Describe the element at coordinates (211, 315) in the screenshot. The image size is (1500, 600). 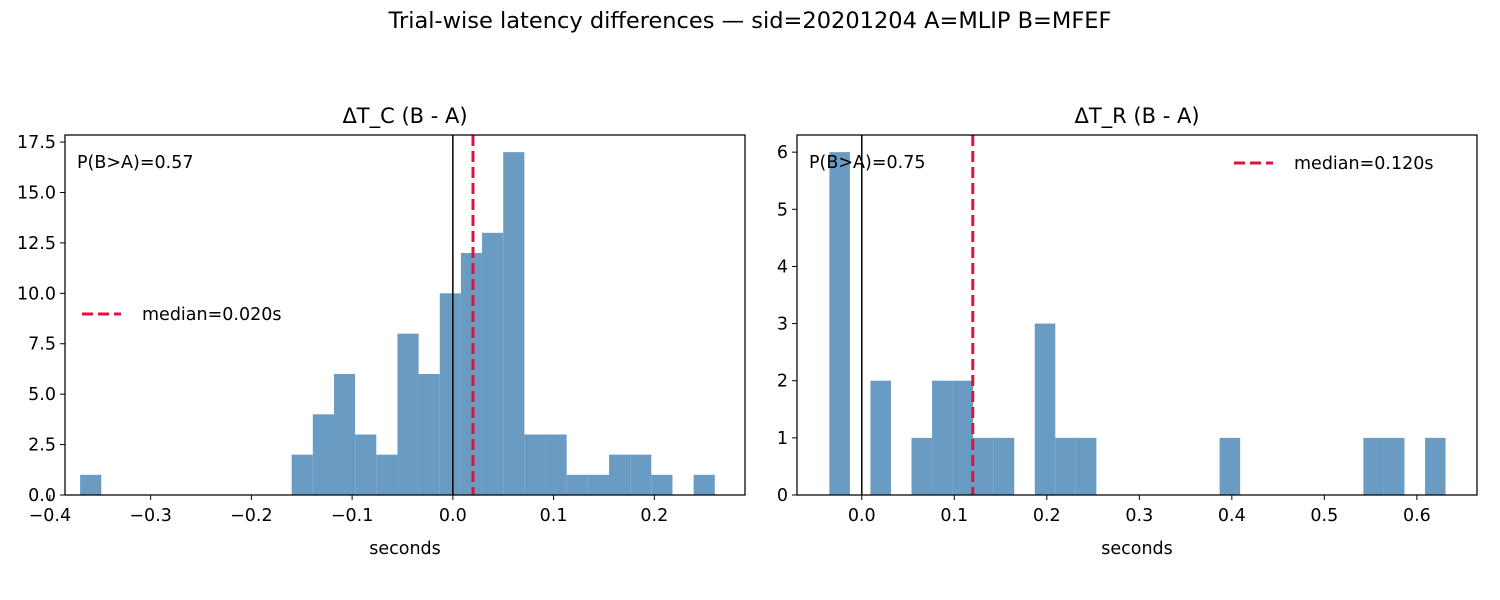
I see `legend-label: median=0.020s` at that location.